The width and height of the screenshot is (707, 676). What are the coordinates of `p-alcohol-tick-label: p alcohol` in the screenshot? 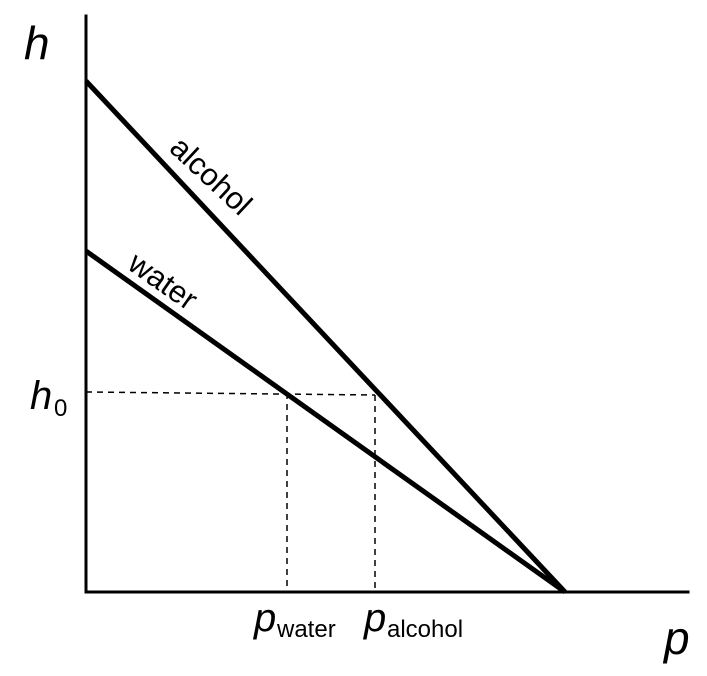 It's located at (413, 619).